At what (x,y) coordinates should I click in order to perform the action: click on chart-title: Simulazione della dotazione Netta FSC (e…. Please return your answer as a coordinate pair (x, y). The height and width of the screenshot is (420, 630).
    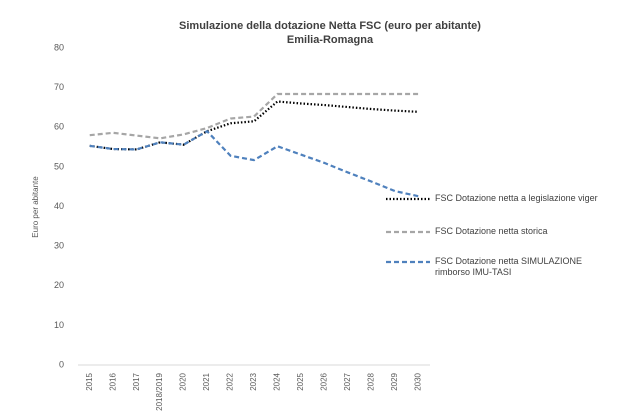
    Looking at the image, I should click on (330, 26).